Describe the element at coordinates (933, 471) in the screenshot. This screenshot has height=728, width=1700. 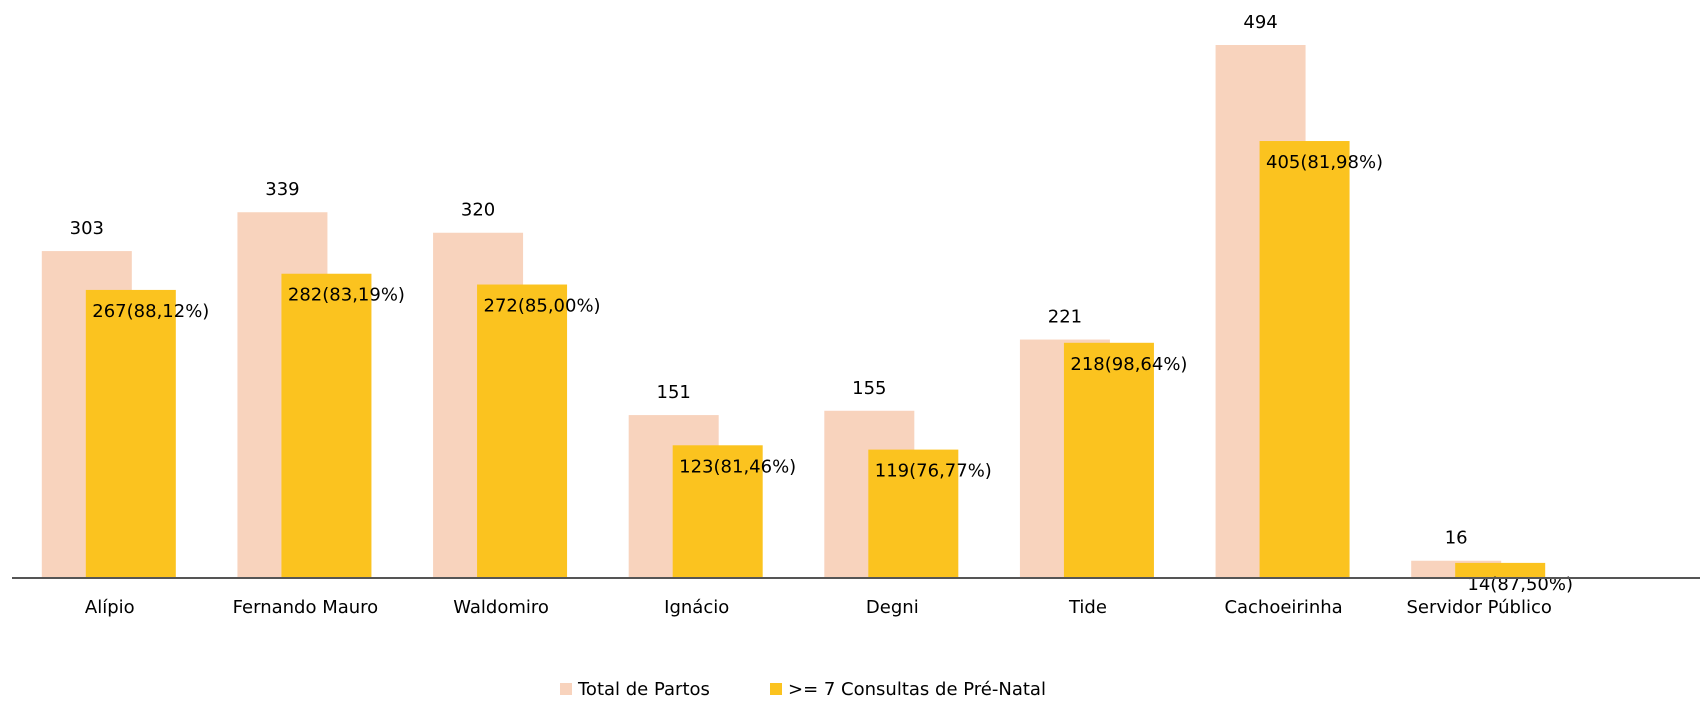
I see `data-label: 119(76,77%)` at that location.